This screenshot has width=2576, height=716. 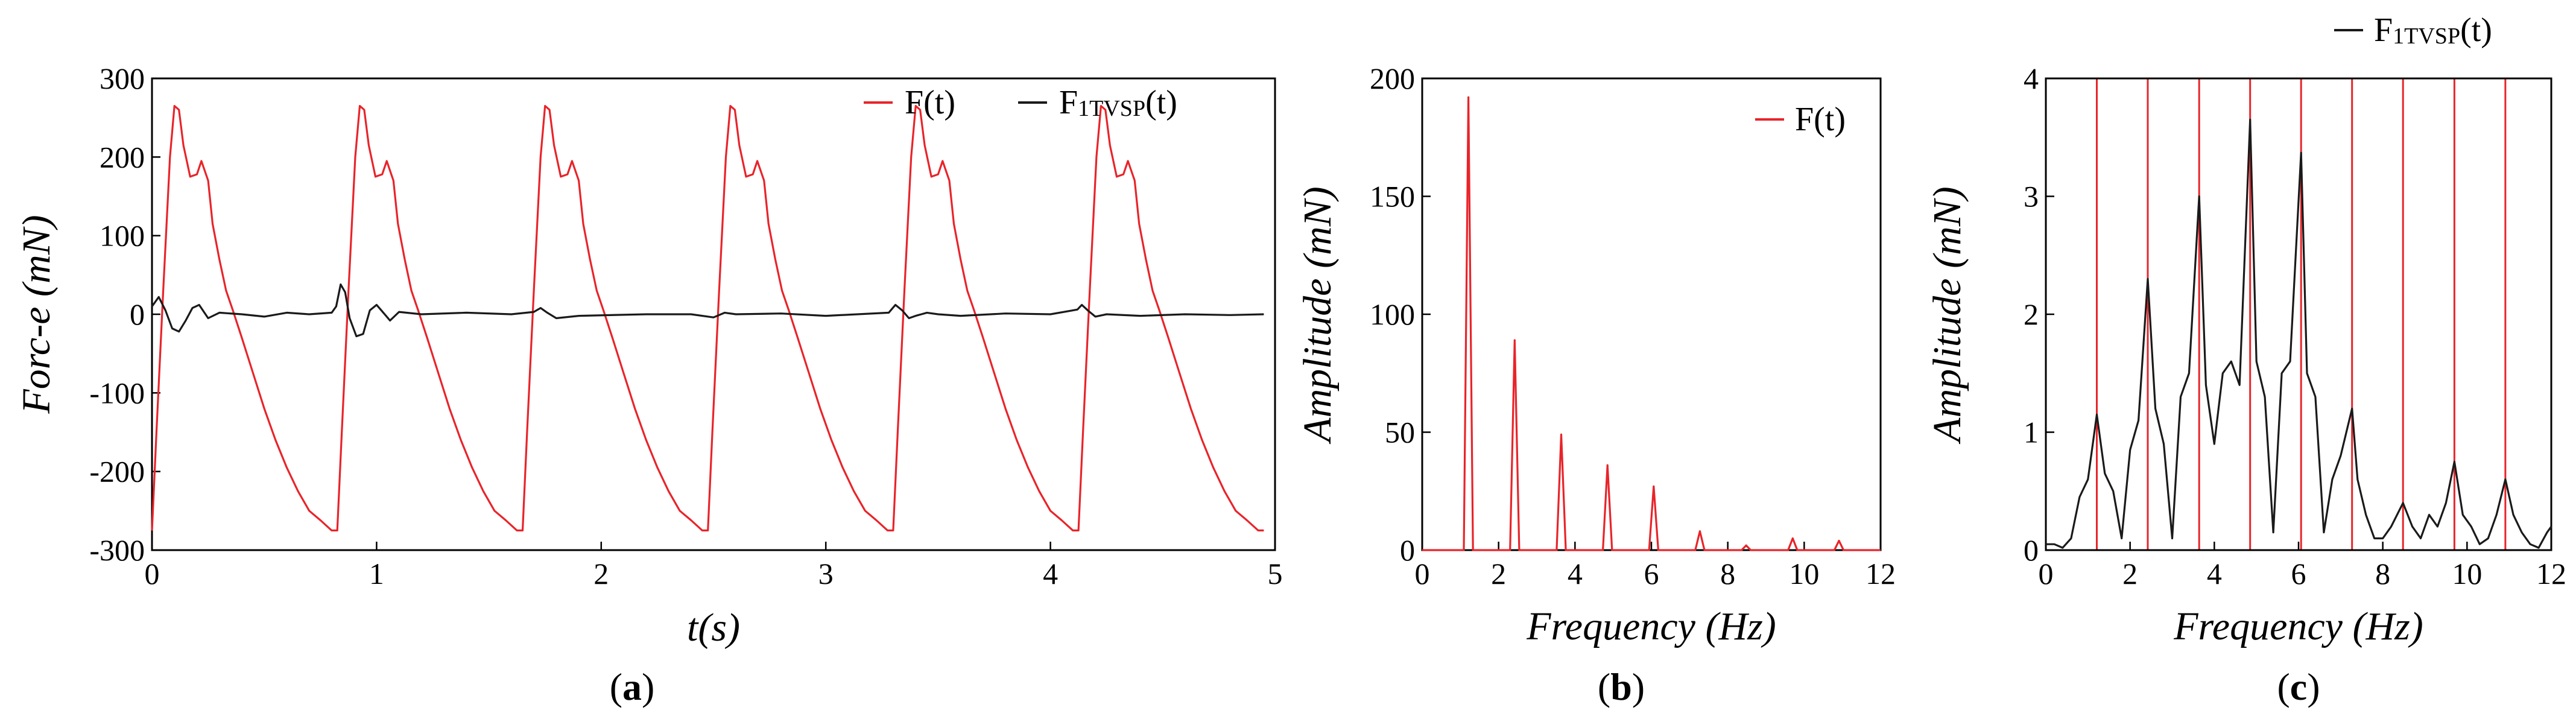 What do you see at coordinates (376, 574) in the screenshot?
I see `x-tick-label: 1` at bounding box center [376, 574].